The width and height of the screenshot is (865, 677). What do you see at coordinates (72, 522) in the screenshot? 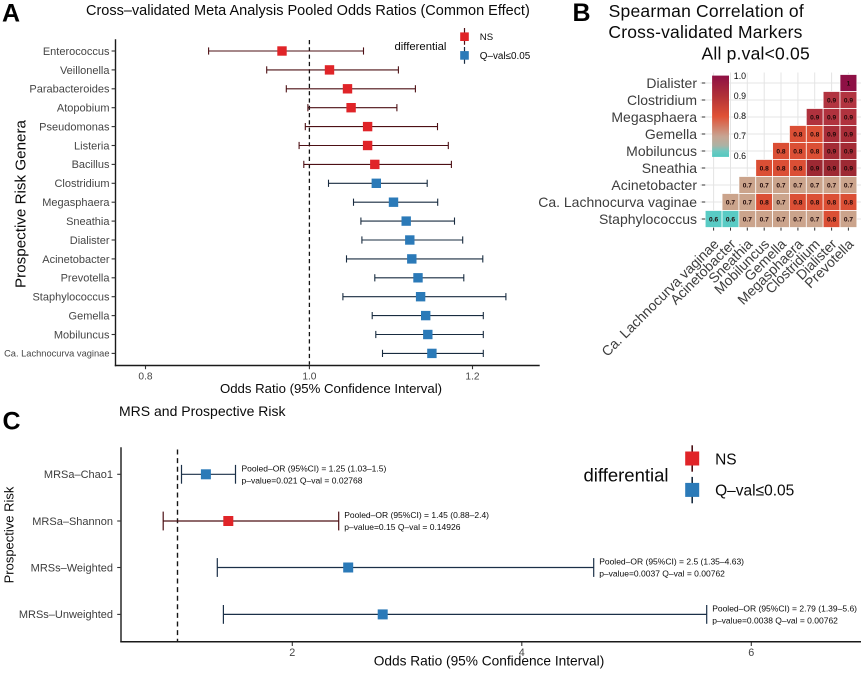
I see `svg-text: MRSa–Shannon` at bounding box center [72, 522].